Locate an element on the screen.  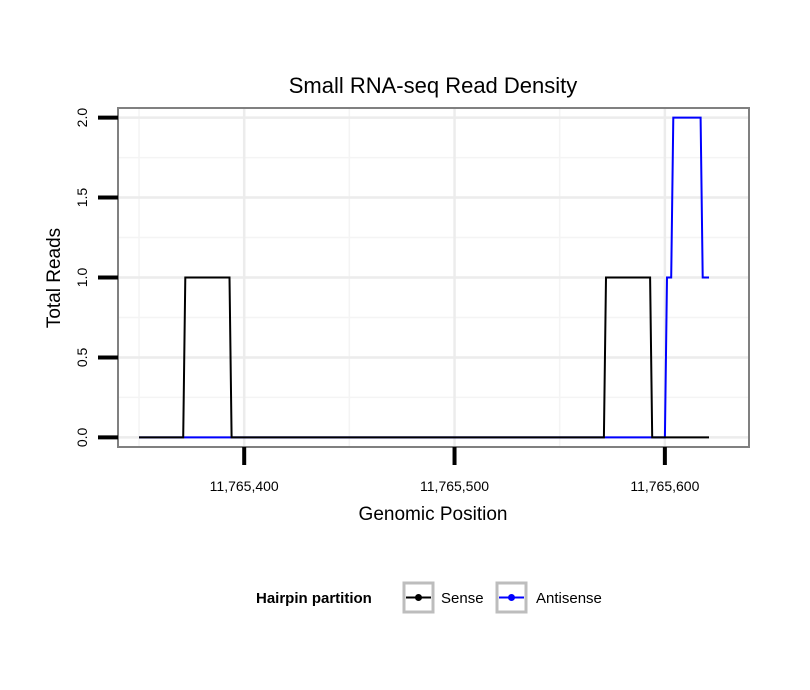
x-tick-label: 11,765,400 is located at coordinates (244, 486).